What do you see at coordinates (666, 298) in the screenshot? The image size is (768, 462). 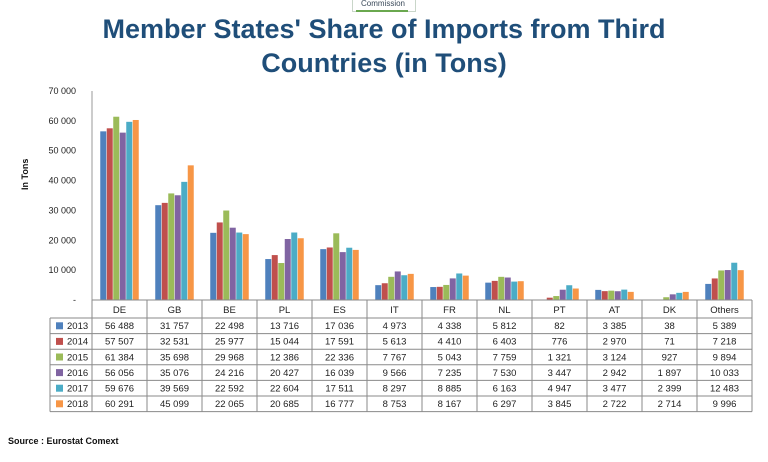 I see `bar-dk-2015` at bounding box center [666, 298].